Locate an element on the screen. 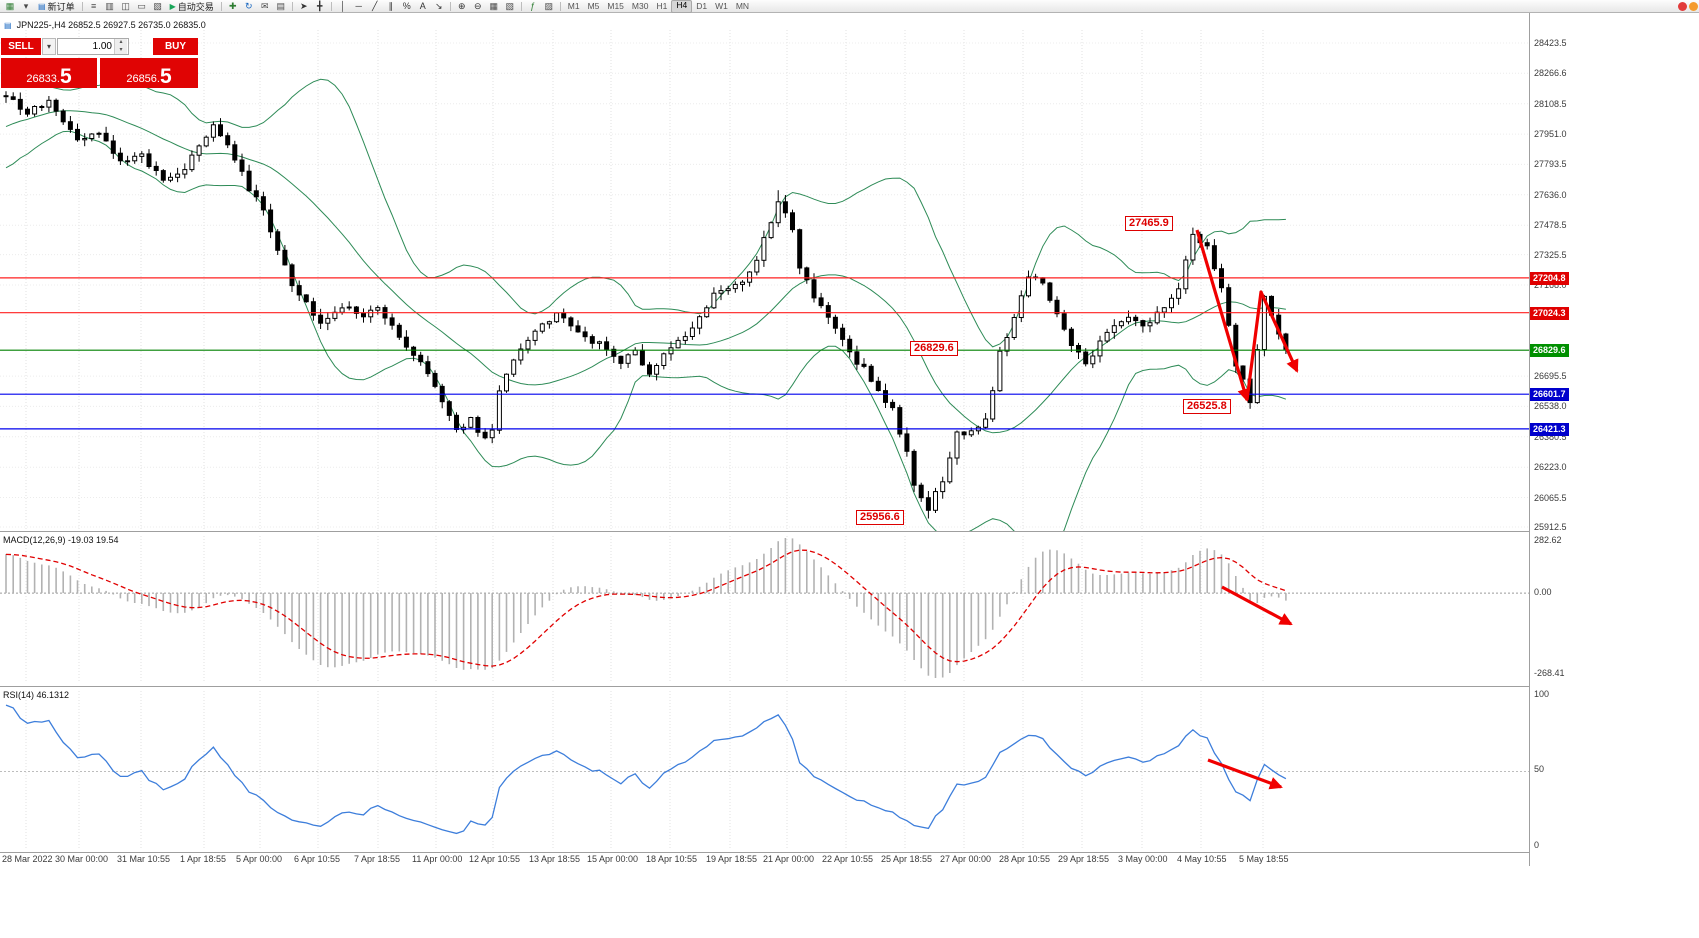 This screenshot has height=938, width=1699. macd-trend-arrow is located at coordinates (1257, 605).